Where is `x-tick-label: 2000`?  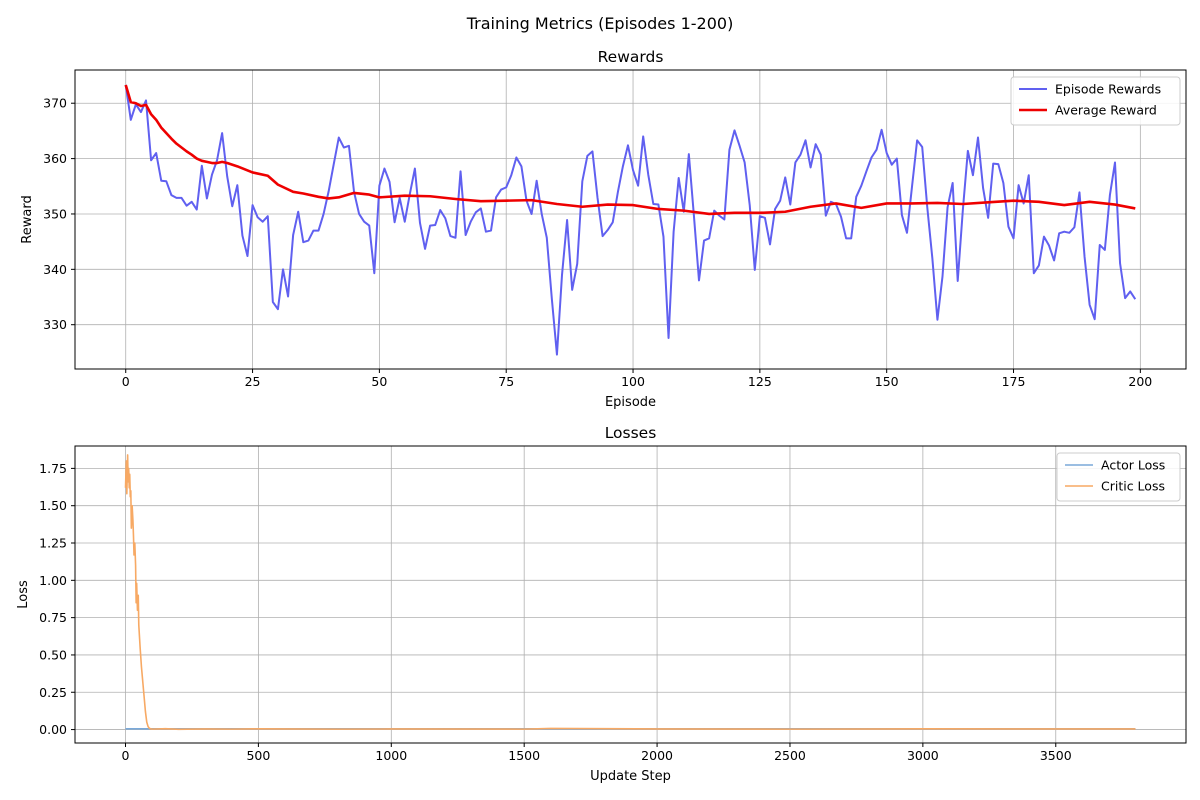
x-tick-label: 2000 is located at coordinates (657, 755).